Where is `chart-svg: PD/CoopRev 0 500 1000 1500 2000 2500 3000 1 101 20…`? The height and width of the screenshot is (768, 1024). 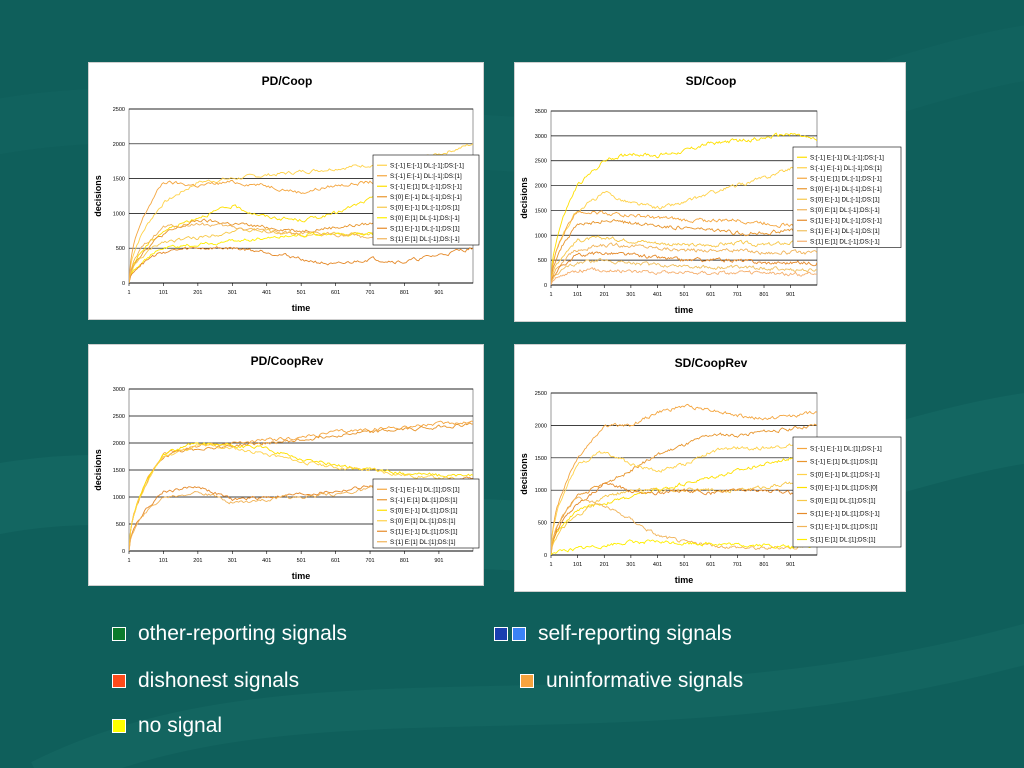
chart-svg: PD/CoopRev 0 500 1000 1500 2000 2500 3000 1 101 20… is located at coordinates (286, 467).